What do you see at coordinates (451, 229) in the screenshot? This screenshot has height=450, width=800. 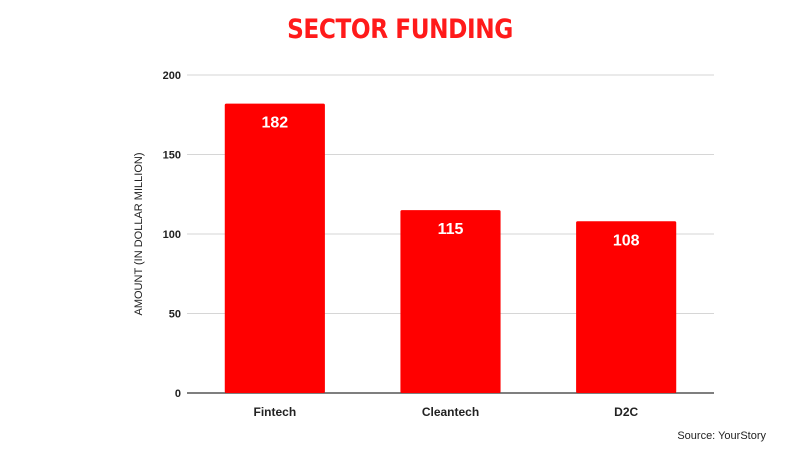 I see `data-label: 115` at bounding box center [451, 229].